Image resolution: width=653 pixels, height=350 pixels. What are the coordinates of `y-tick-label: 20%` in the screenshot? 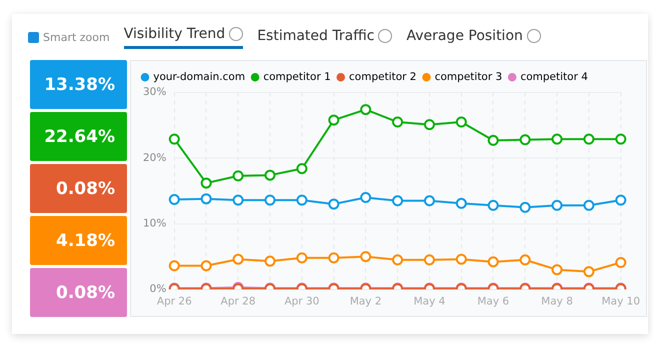 It's located at (154, 158).